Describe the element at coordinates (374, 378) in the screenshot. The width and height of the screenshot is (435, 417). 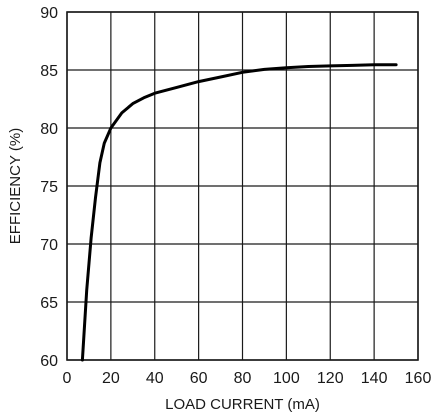
I see `x-tick-label: 140` at that location.